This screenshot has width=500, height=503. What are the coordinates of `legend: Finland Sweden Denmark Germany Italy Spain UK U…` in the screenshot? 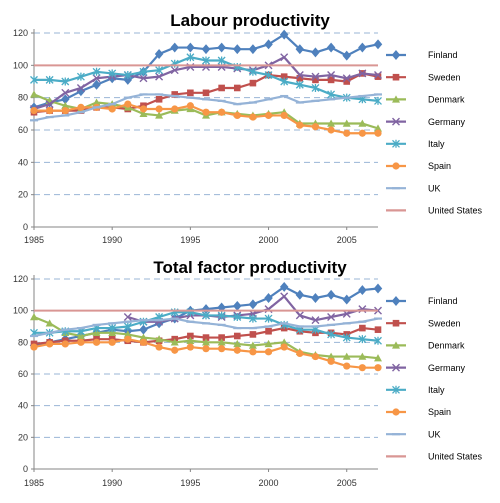 It's located at (434, 133).